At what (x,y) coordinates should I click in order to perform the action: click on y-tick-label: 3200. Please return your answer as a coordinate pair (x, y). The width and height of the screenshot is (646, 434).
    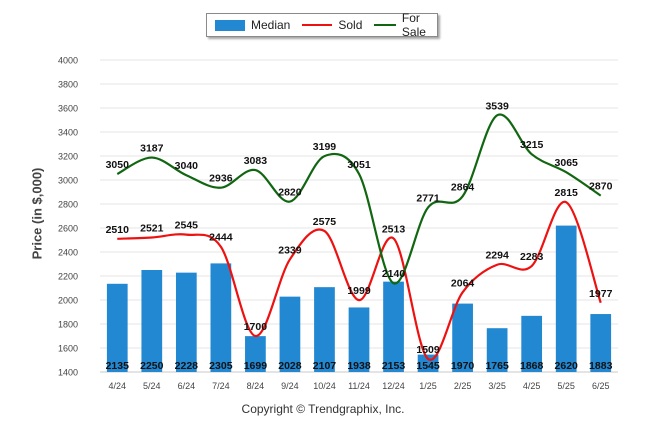
    Looking at the image, I should click on (68, 157).